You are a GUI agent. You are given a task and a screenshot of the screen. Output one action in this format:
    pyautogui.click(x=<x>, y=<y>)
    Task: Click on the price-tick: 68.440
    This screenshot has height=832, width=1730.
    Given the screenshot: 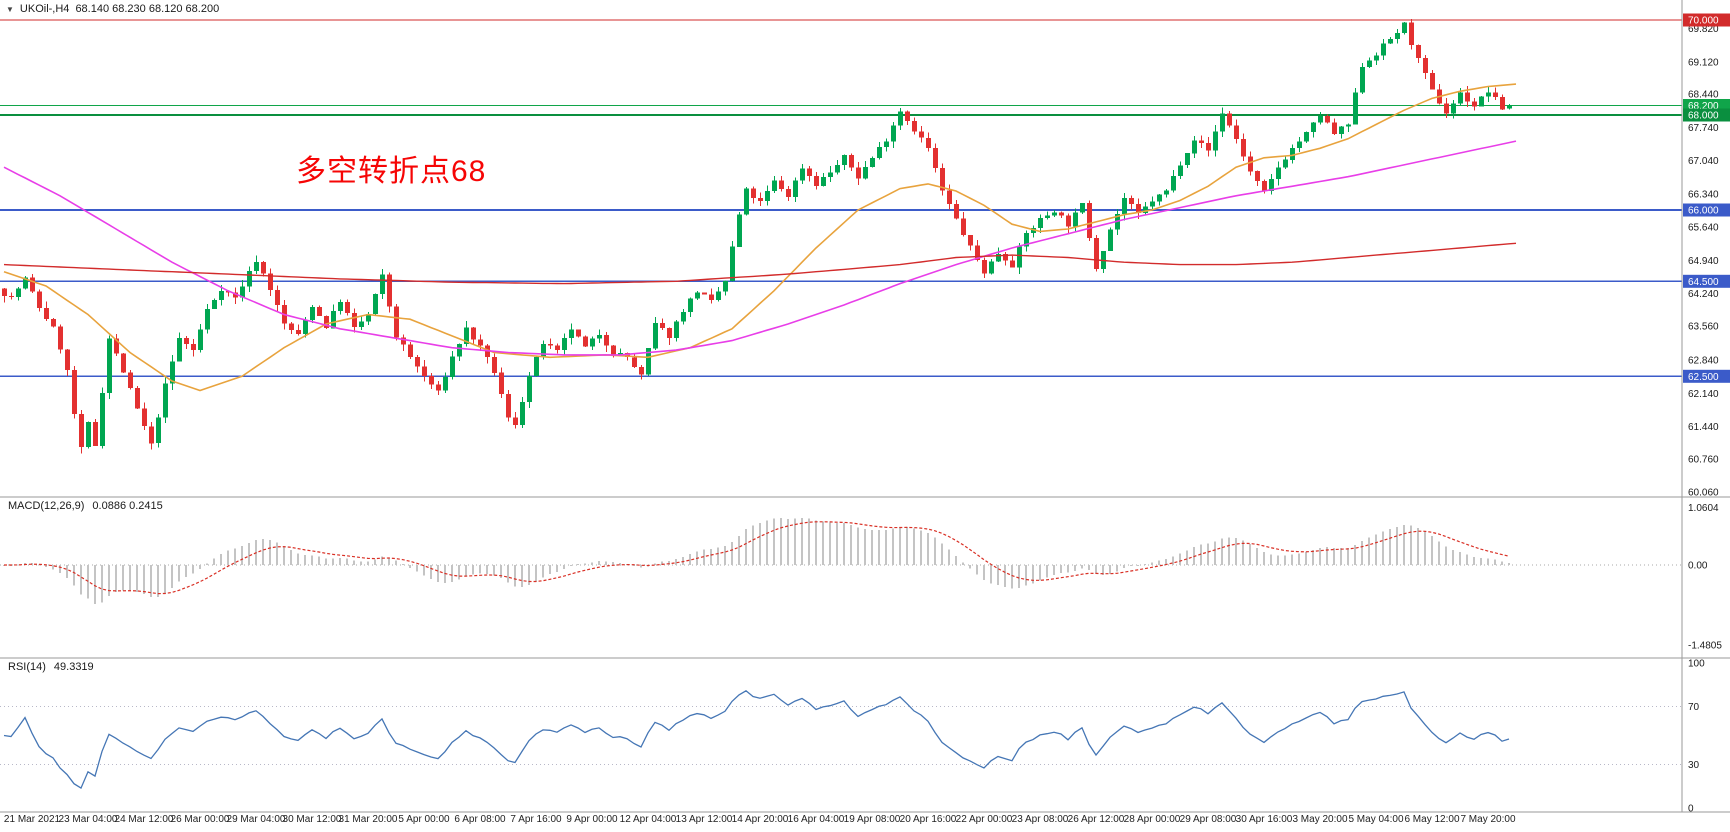 What is the action you would take?
    pyautogui.click(x=1703, y=95)
    